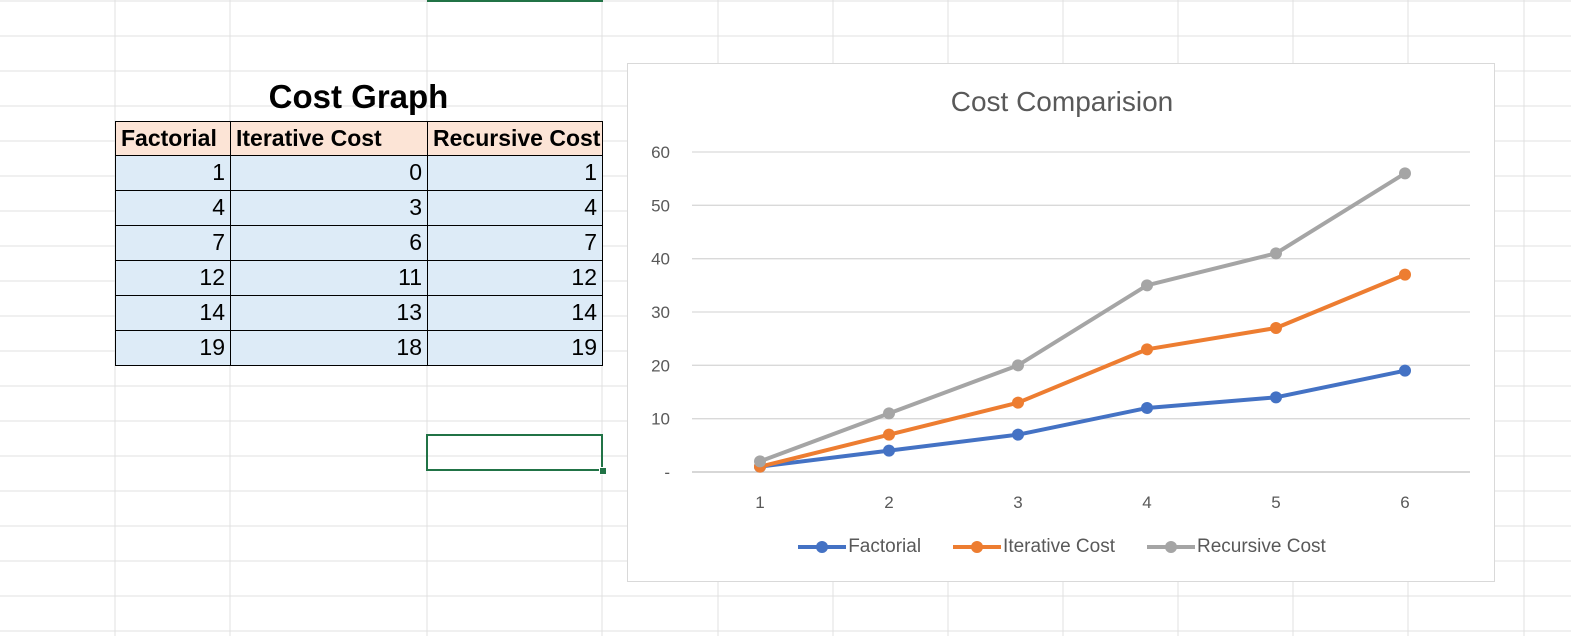  I want to click on column-selection-accent, so click(515, 1).